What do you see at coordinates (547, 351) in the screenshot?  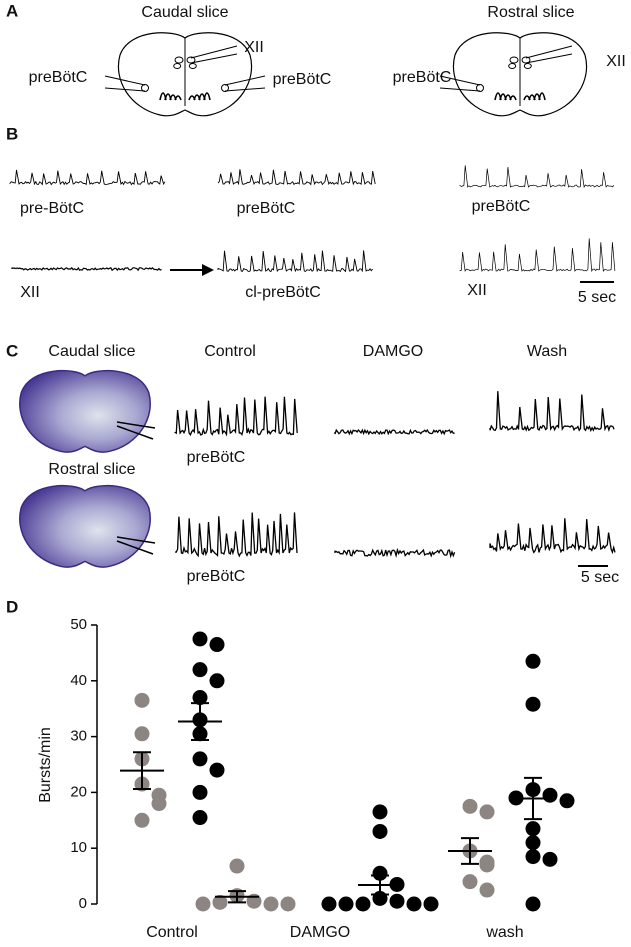 I see `condition-label: Wash` at bounding box center [547, 351].